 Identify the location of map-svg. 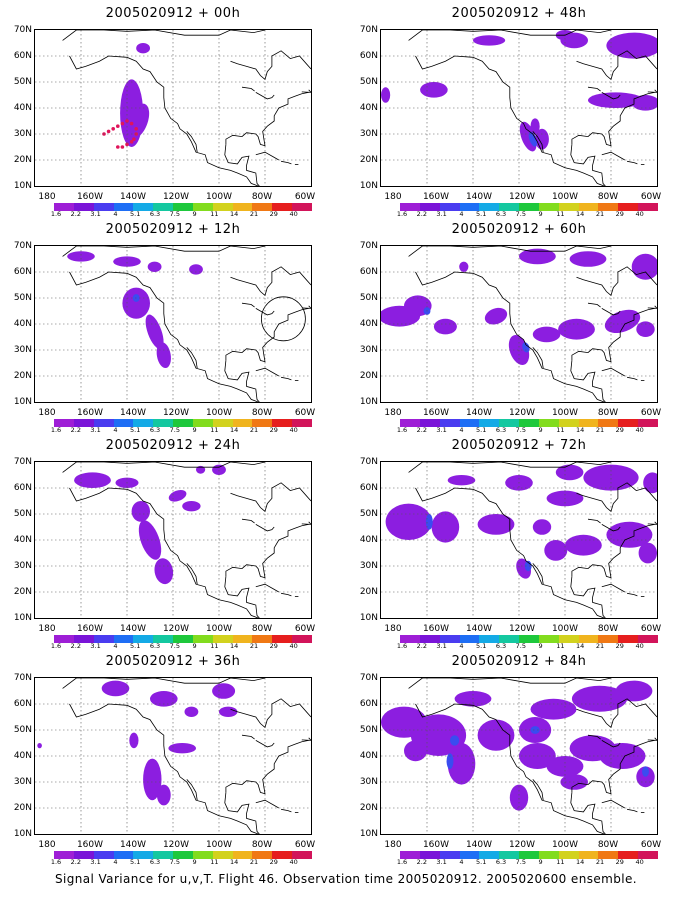
(173, 108).